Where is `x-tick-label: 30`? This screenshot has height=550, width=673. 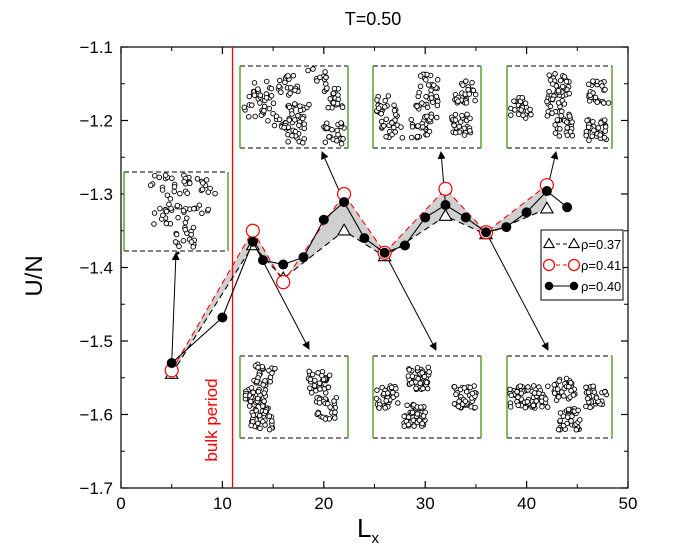 x-tick-label: 30 is located at coordinates (425, 503).